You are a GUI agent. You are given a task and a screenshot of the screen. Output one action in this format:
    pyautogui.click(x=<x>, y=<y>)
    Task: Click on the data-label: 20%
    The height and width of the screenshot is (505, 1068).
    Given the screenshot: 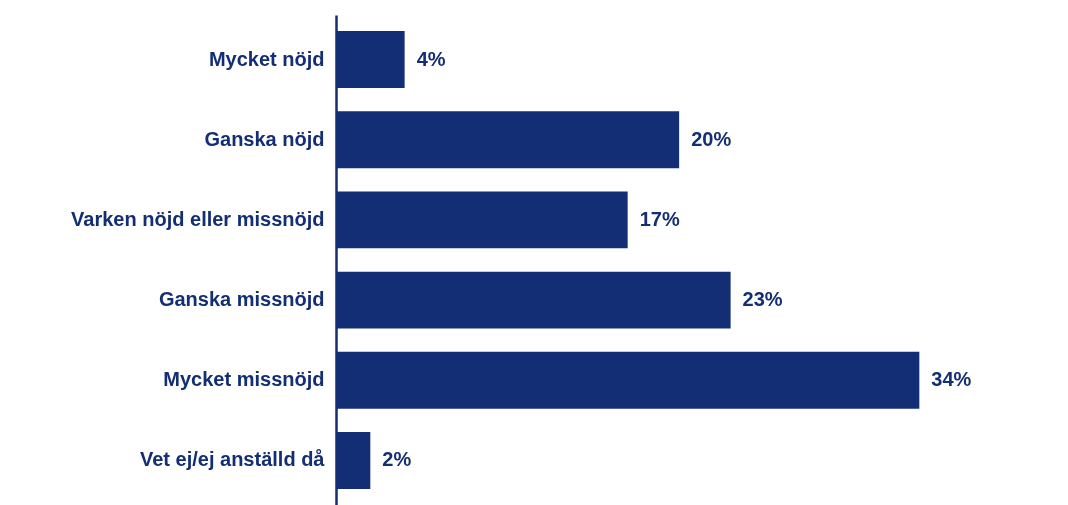 What is the action you would take?
    pyautogui.click(x=711, y=138)
    